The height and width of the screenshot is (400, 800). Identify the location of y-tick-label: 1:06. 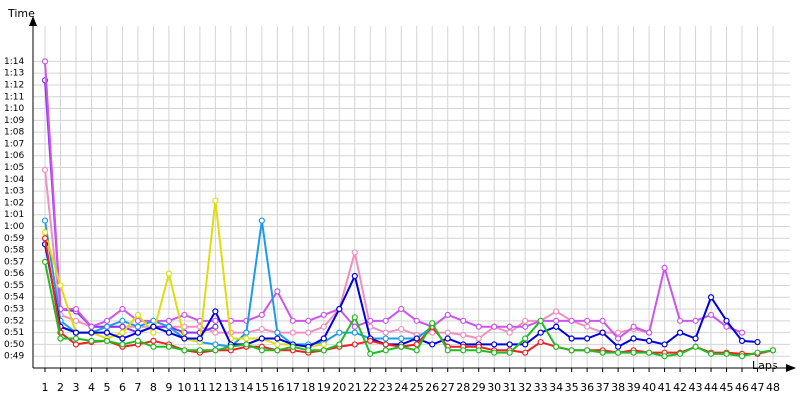
(14, 156).